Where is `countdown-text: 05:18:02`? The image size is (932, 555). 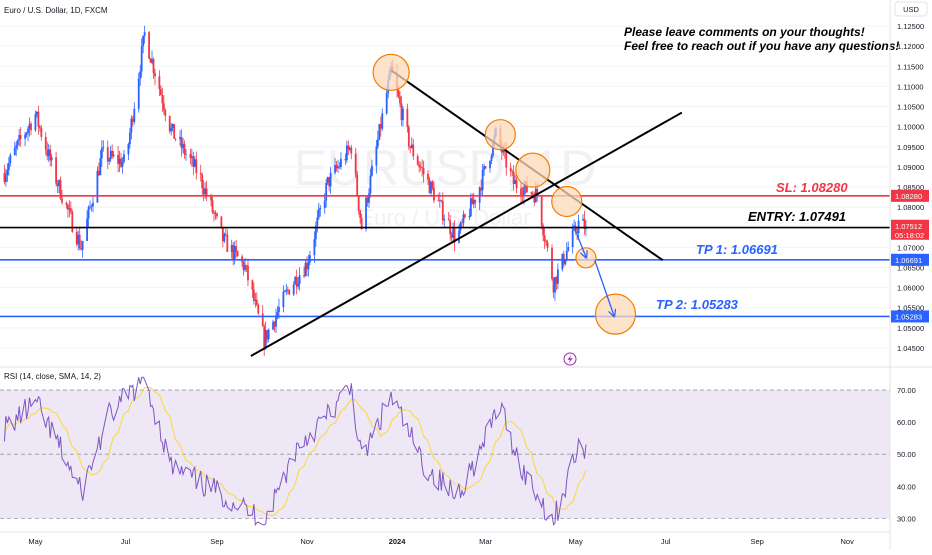 countdown-text: 05:18:02 is located at coordinates (909, 235).